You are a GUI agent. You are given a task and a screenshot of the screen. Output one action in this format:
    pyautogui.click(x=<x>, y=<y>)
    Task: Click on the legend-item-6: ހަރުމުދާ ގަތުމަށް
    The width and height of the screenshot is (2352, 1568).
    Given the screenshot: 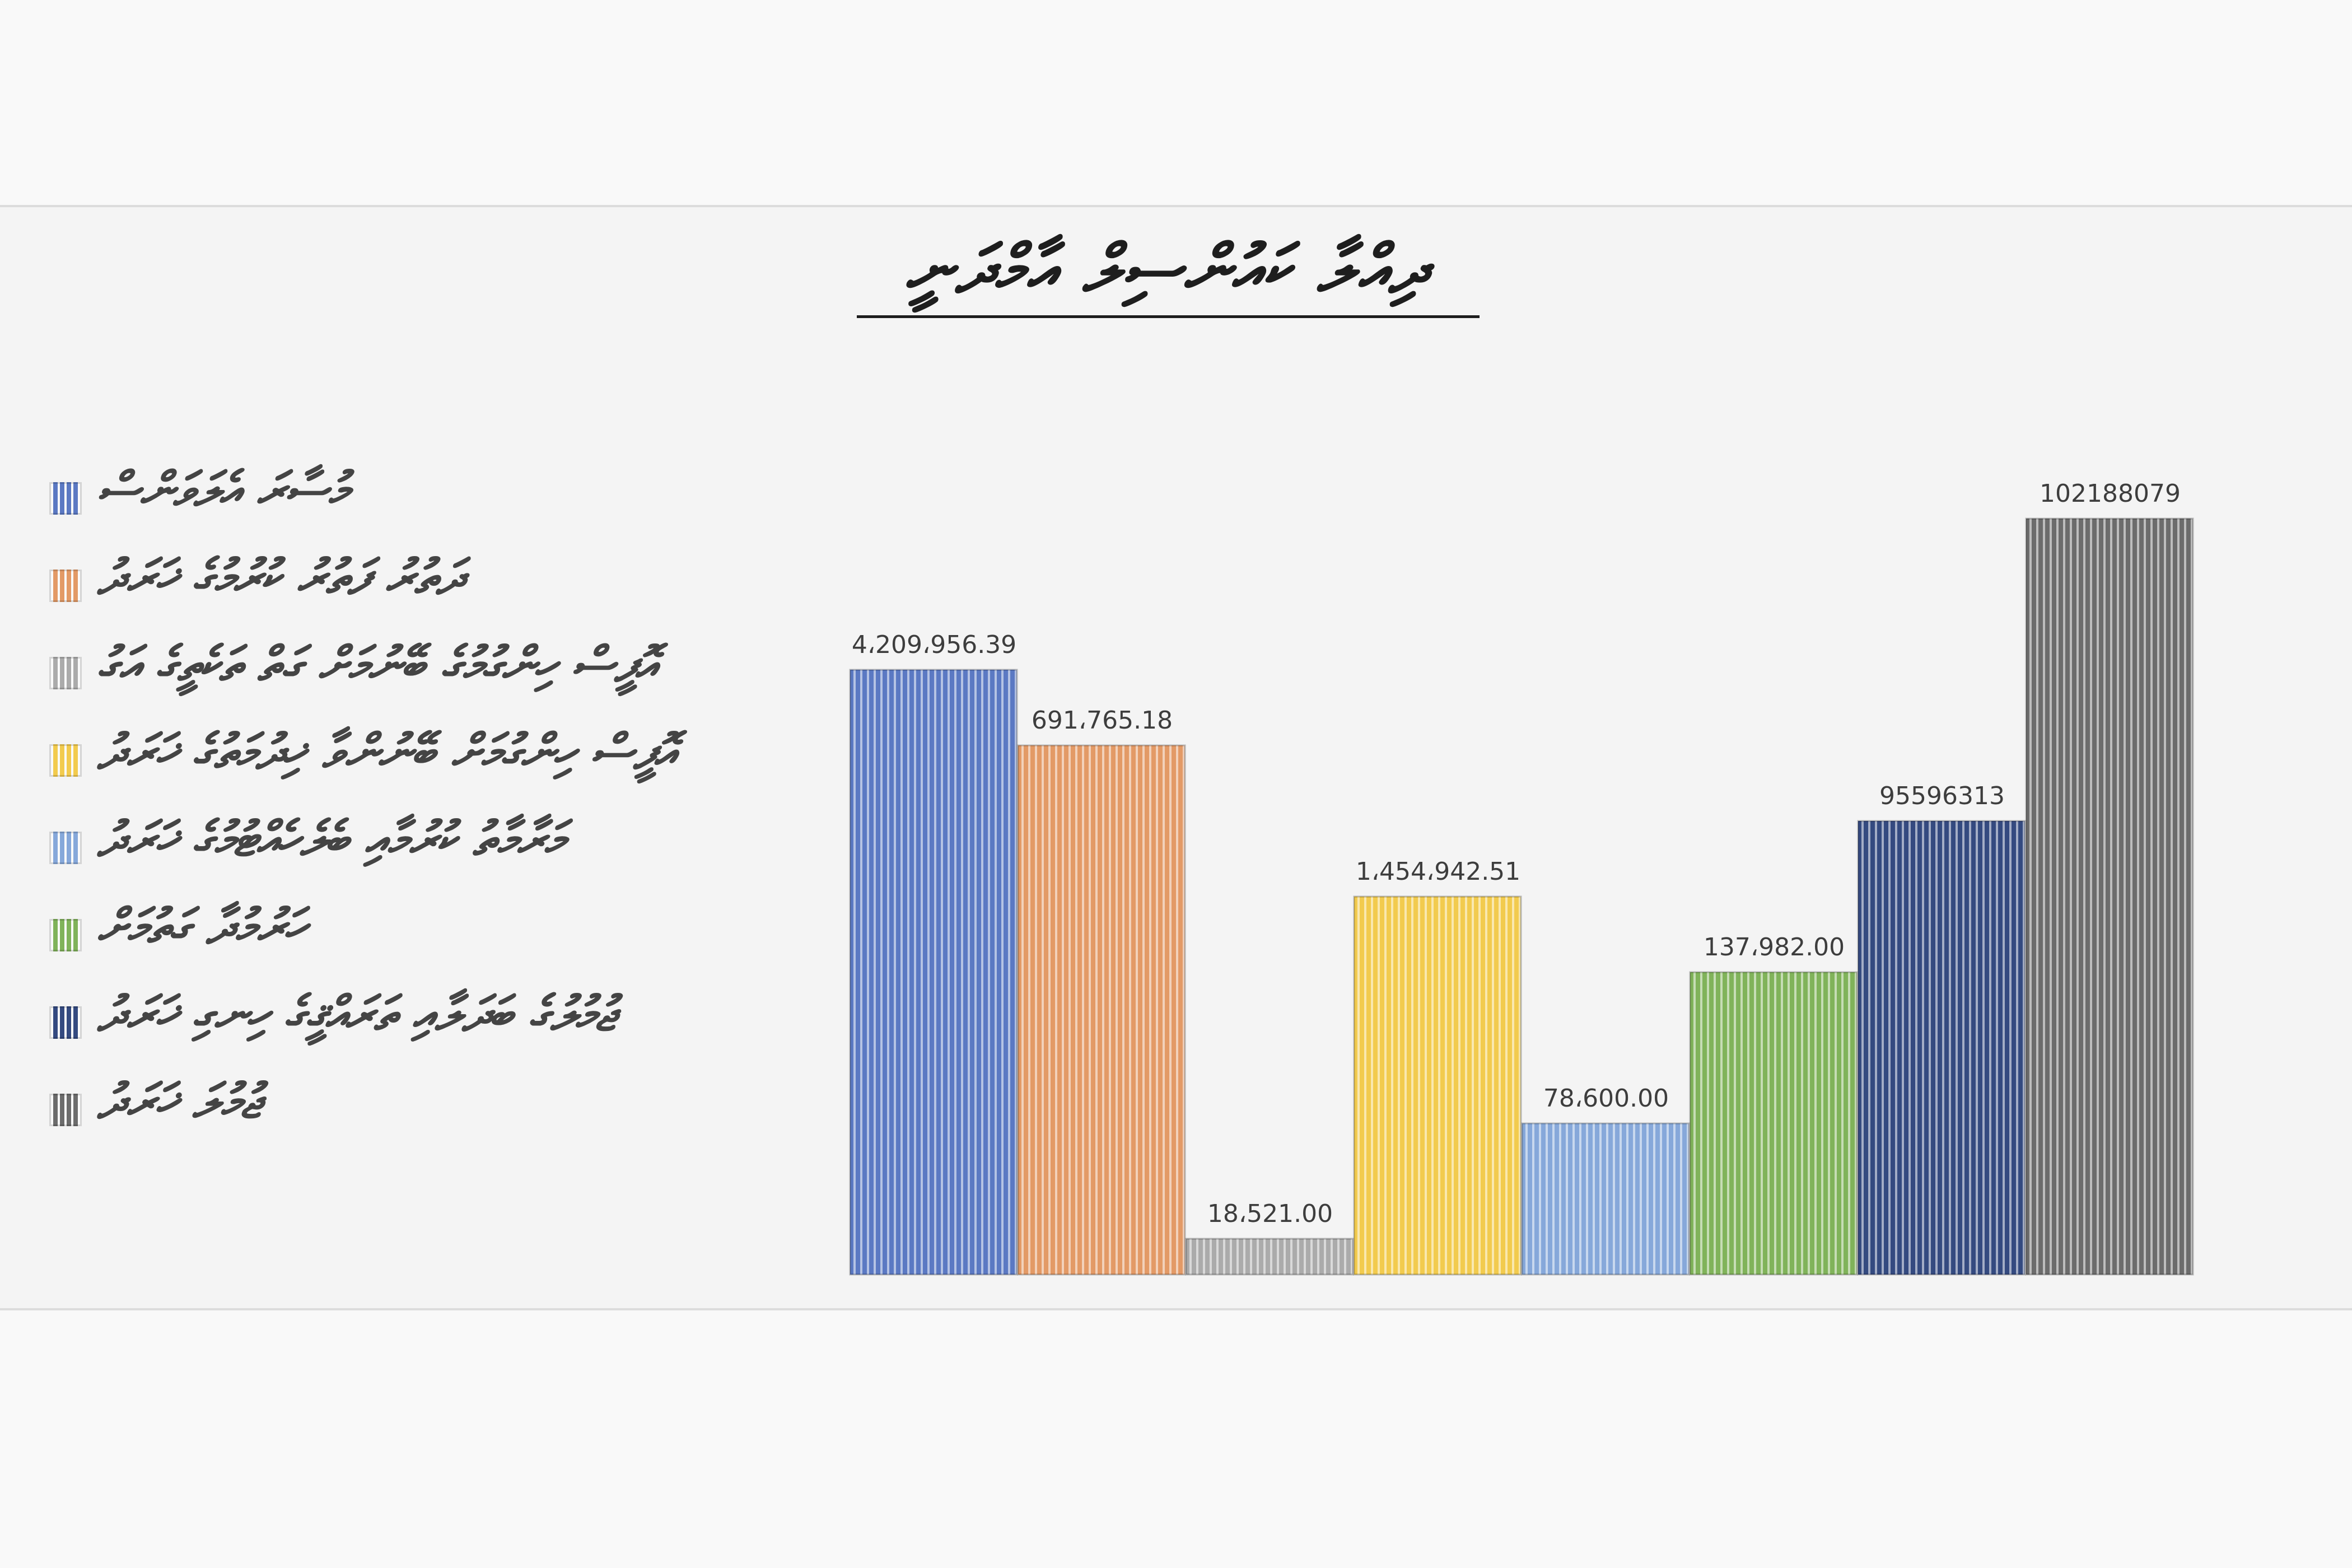 What is the action you would take?
    pyautogui.click(x=399, y=932)
    